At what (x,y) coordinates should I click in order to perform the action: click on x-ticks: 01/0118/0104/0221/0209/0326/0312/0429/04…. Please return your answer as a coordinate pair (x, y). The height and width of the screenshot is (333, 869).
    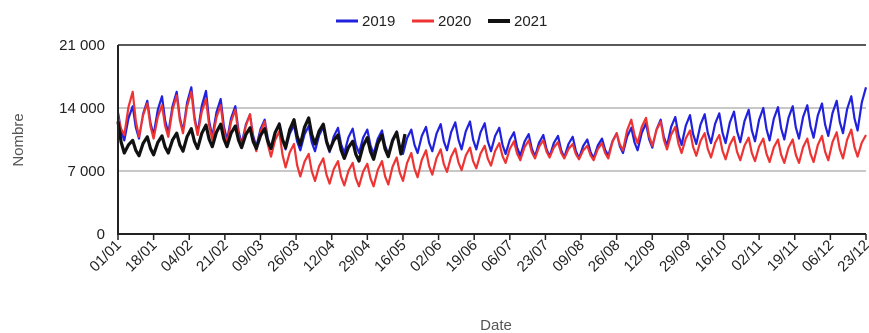
    Looking at the image, I should click on (477, 254).